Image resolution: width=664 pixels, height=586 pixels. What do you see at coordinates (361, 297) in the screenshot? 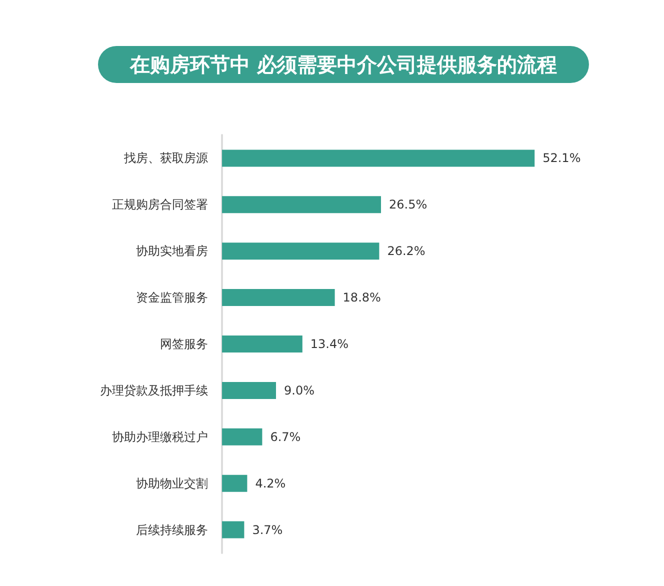
I see `data-label: 18.8%` at bounding box center [361, 297].